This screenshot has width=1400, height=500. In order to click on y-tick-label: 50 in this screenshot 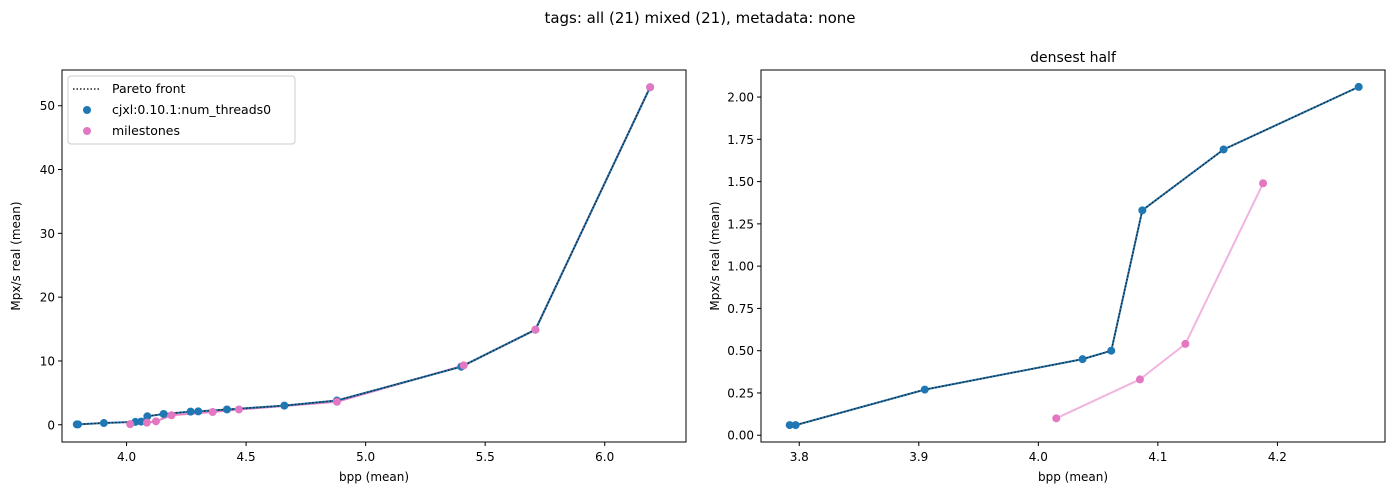, I will do `click(47, 106)`.